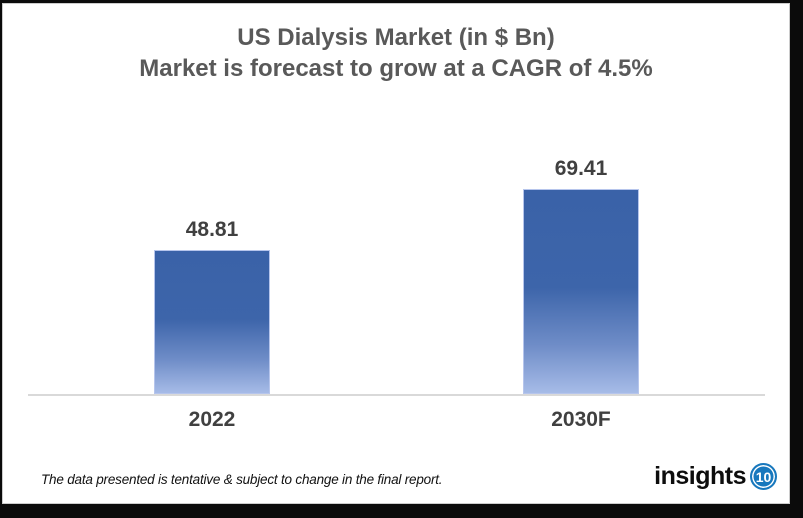 The height and width of the screenshot is (518, 803). I want to click on insights10-logo: insights 10, so click(715, 476).